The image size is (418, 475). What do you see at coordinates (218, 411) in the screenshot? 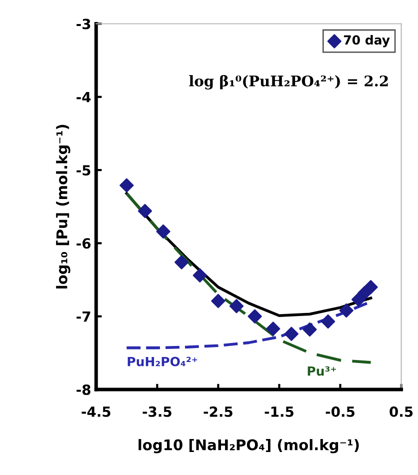
I see `x-tick-label: -2.5` at bounding box center [218, 411].